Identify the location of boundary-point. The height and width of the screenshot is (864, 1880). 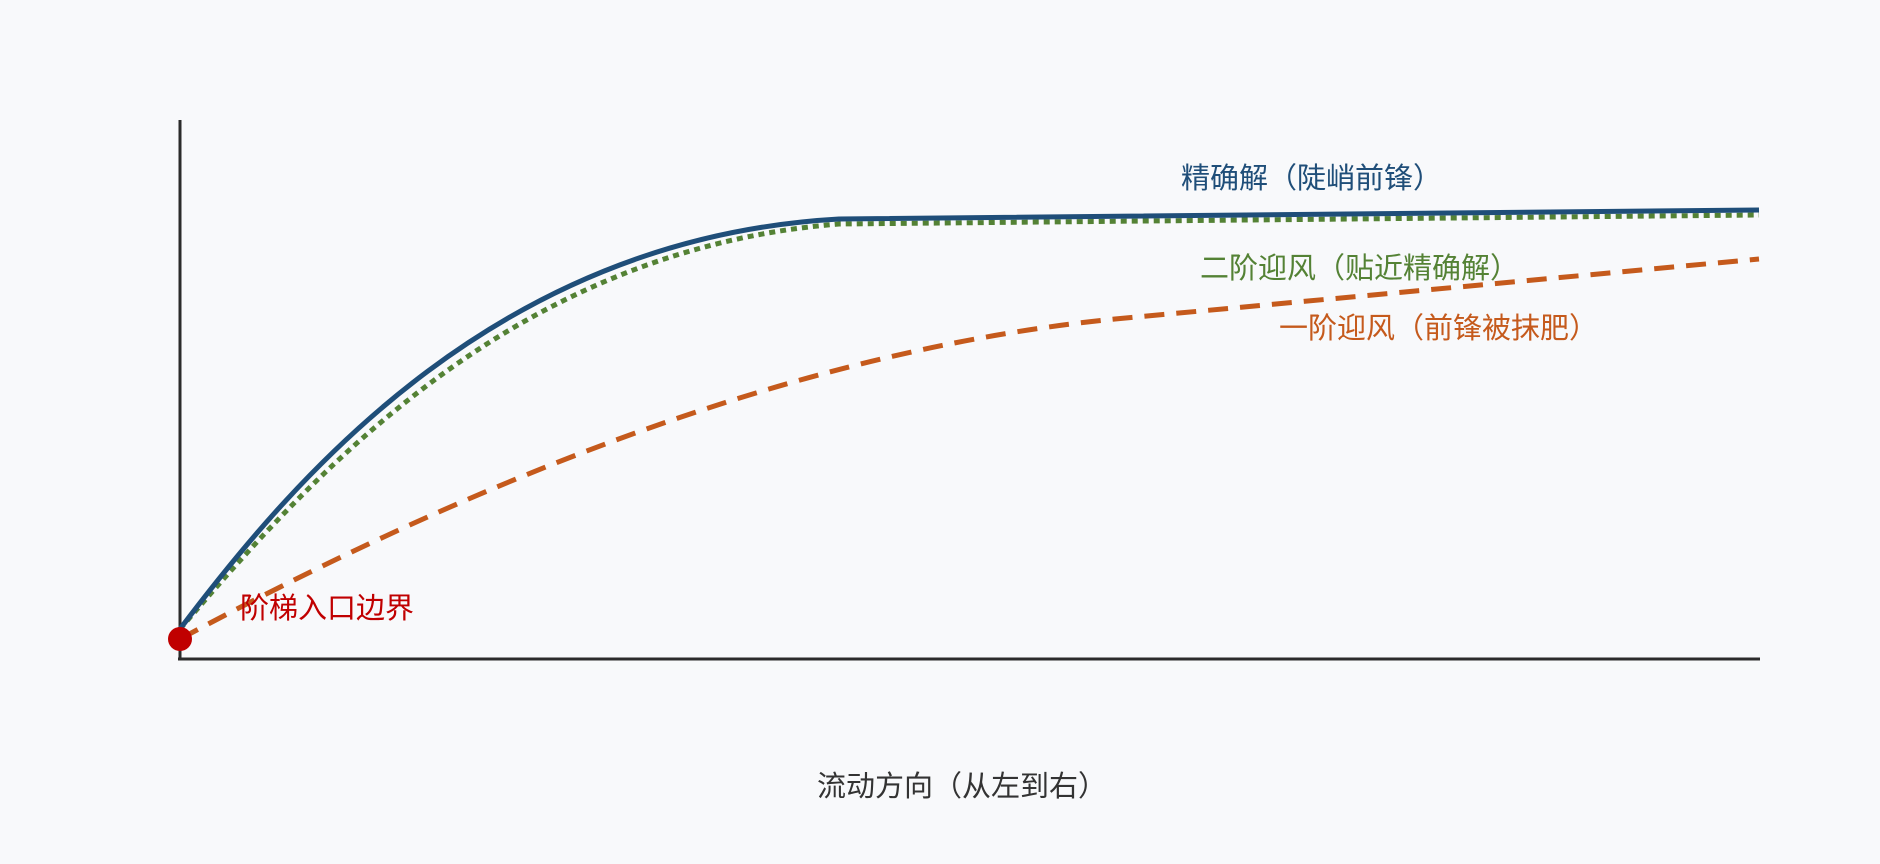
(180, 639).